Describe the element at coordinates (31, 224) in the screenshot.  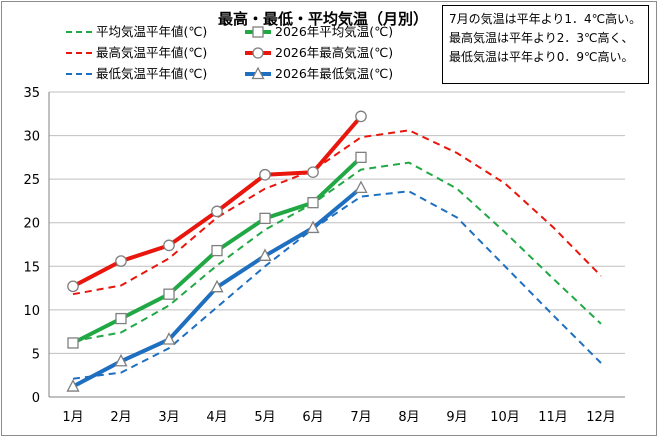
I see `y-tick-label: 20` at that location.